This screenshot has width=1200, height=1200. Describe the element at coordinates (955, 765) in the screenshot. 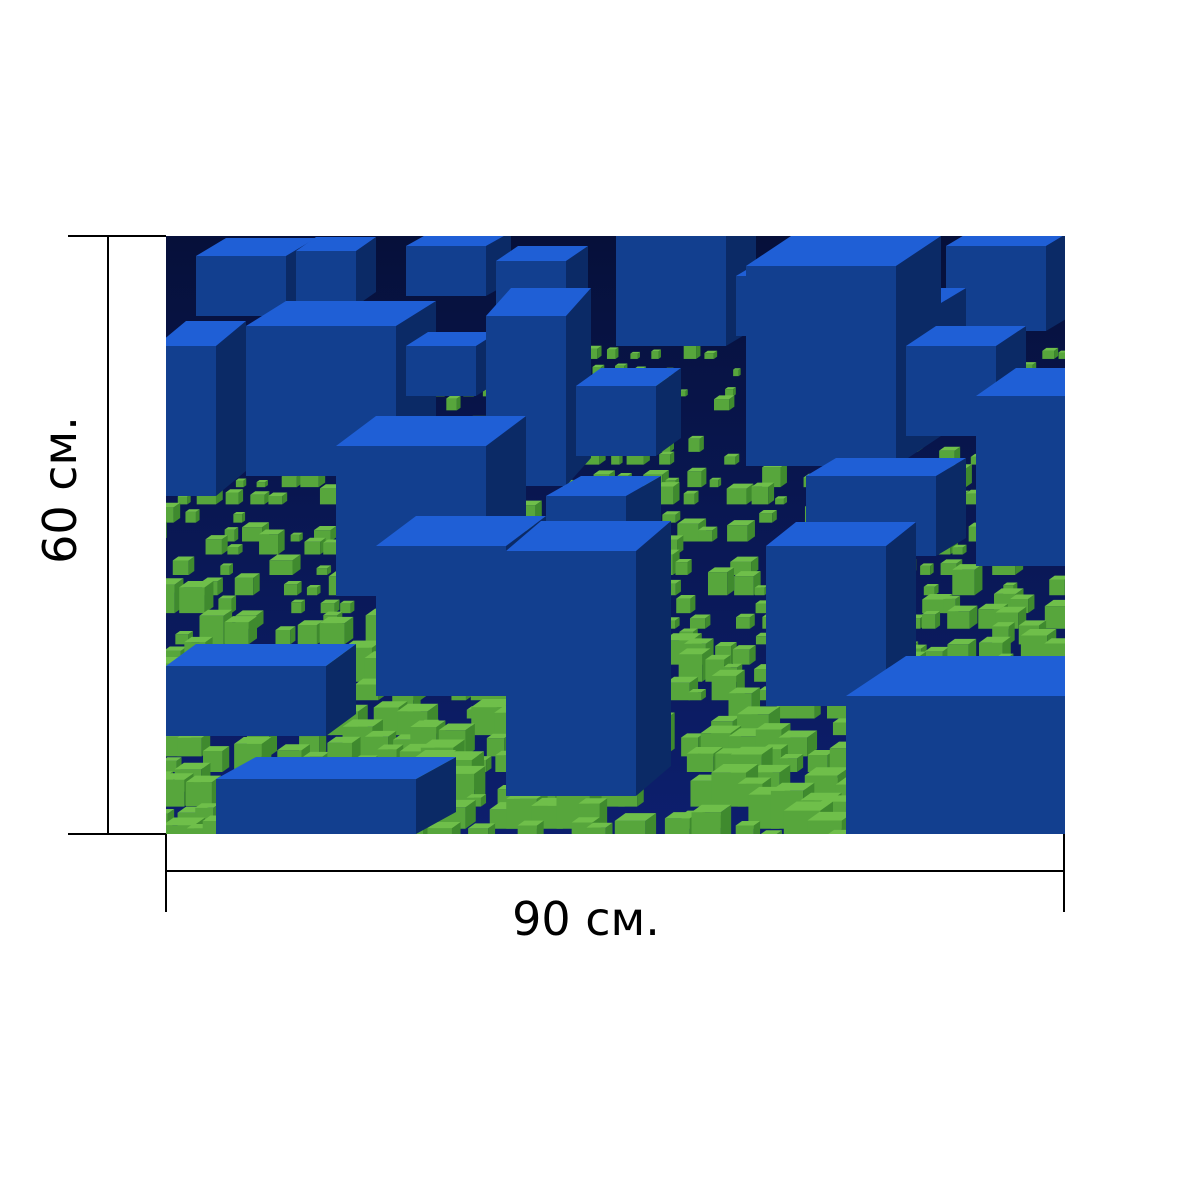

I see `blue-block-24-front` at that location.